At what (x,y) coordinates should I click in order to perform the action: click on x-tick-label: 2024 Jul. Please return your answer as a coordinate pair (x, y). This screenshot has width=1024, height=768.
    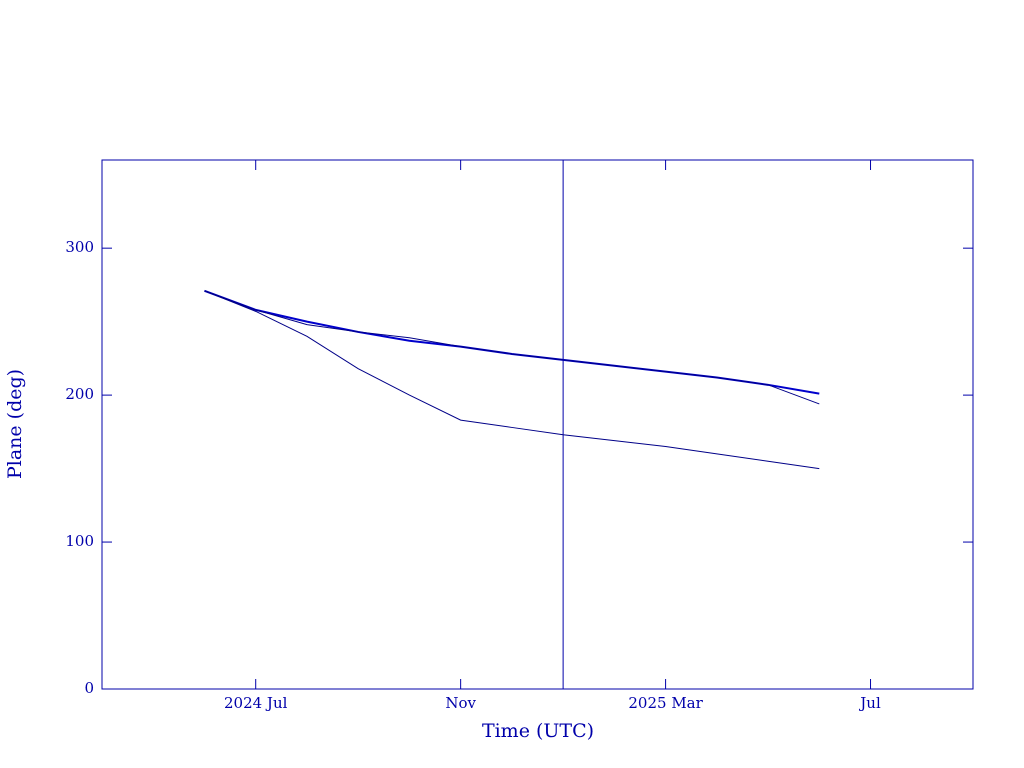
    Looking at the image, I should click on (256, 703).